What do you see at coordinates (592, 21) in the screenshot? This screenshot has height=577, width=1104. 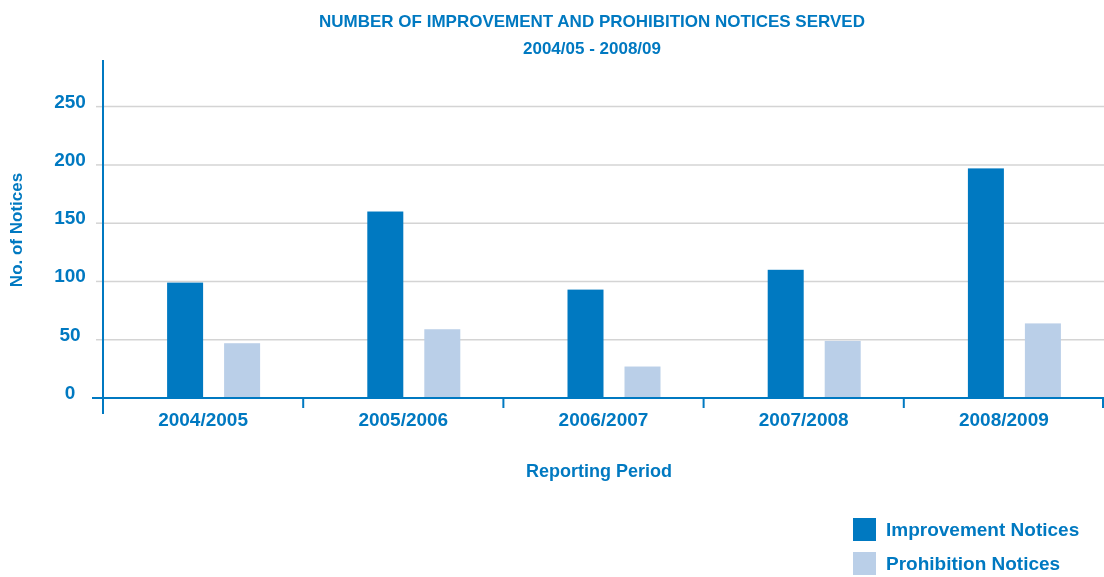 I see `chart-title: NUMBER OF IMPROVEMENT AND PROHIBITION NOTICES SERVED` at bounding box center [592, 21].